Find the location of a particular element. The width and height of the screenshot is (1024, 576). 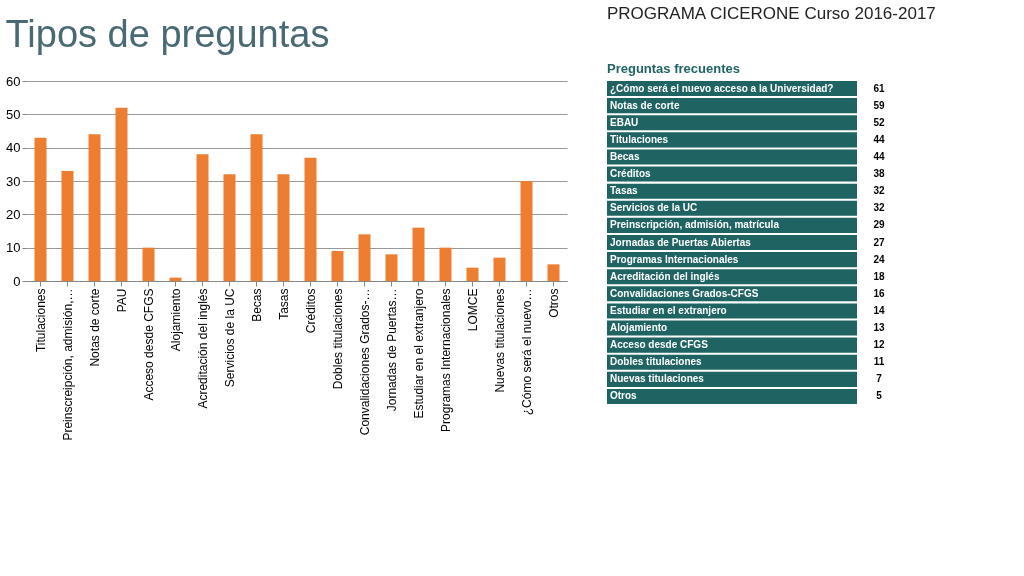

category-label: Servicios de la UC is located at coordinates (654, 208).